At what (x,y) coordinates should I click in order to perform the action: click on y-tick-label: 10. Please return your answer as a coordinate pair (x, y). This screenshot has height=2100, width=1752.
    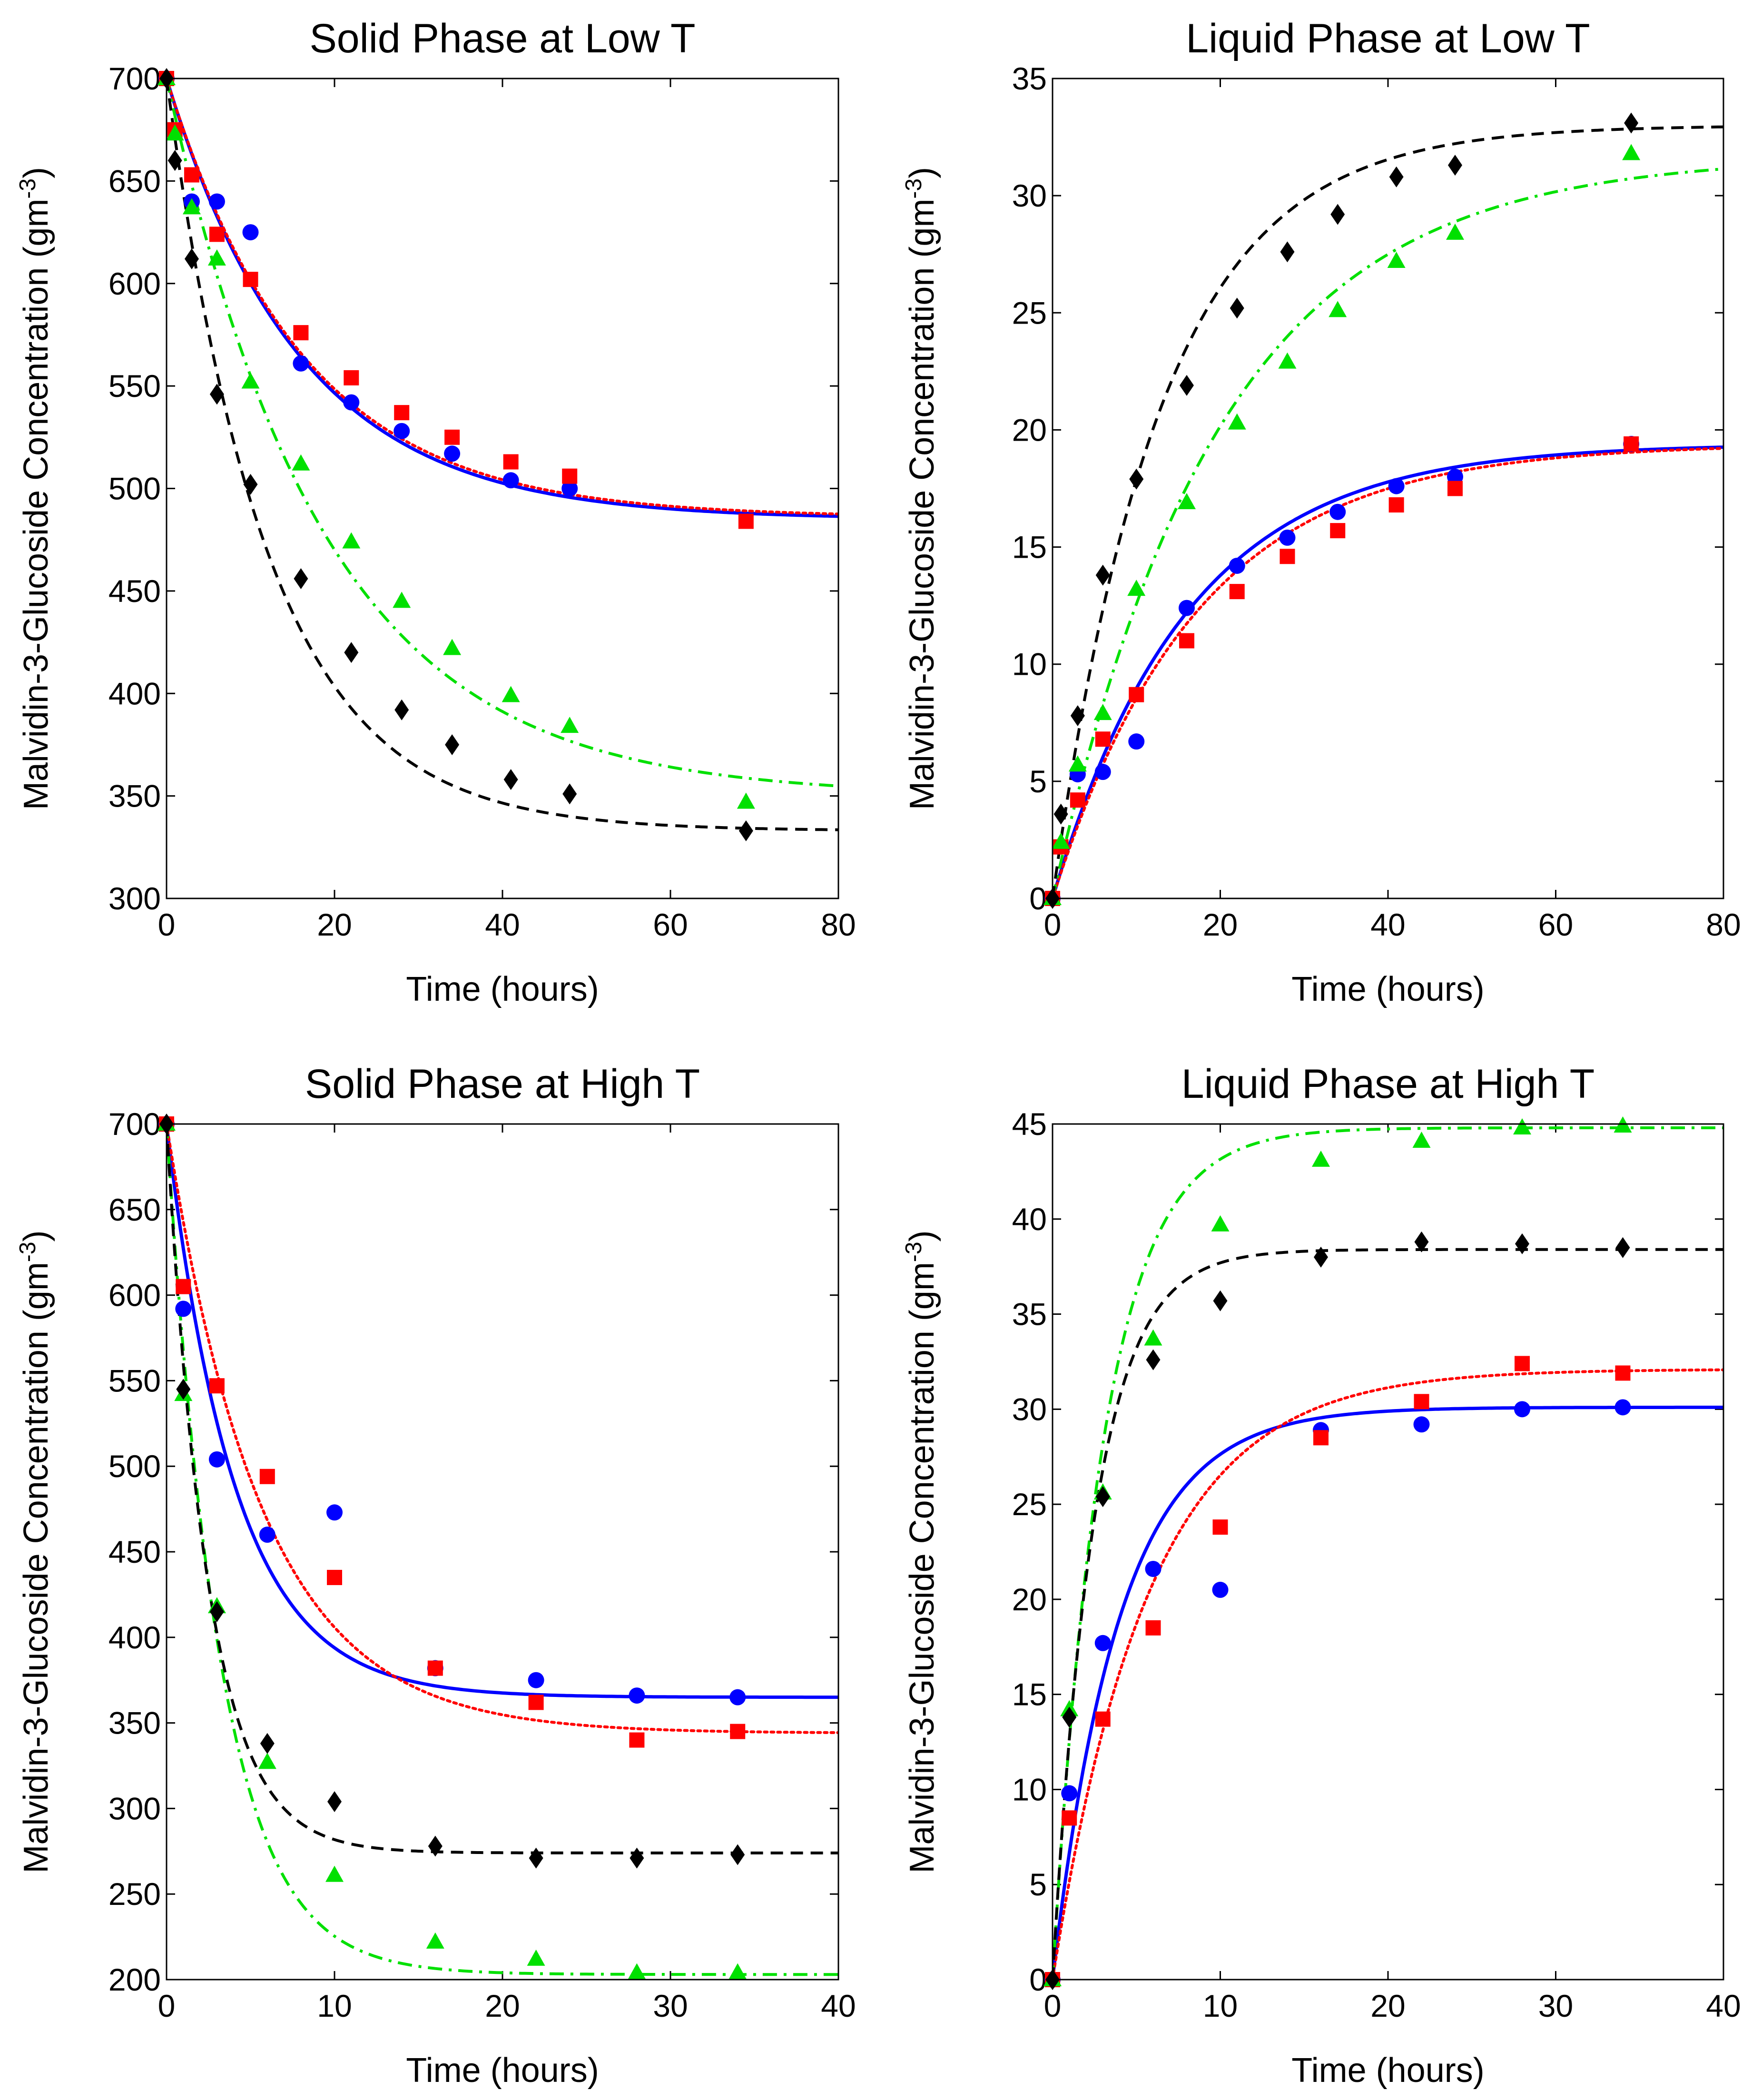
    Looking at the image, I should click on (1029, 664).